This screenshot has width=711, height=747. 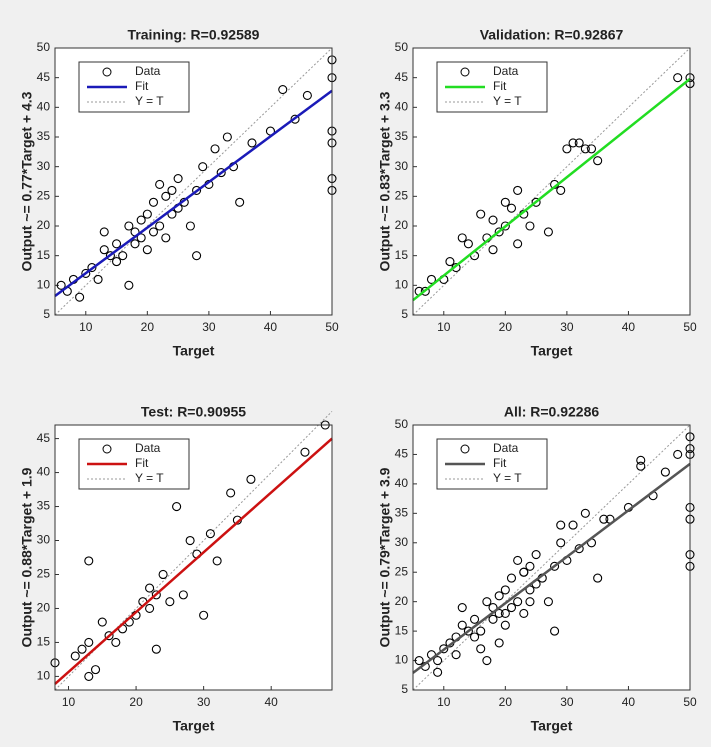 I want to click on chart-title: Test: R=0.90955, so click(x=193, y=412).